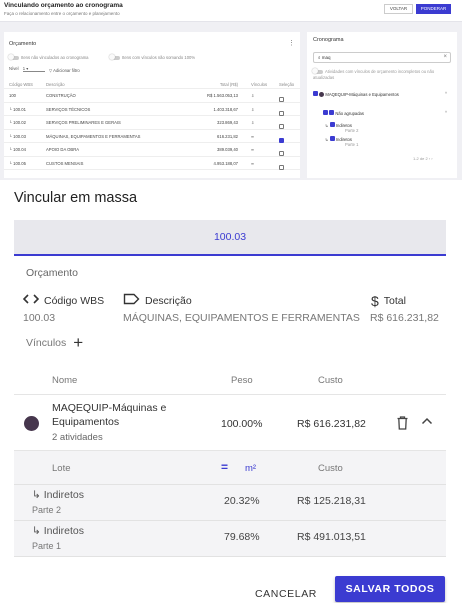  Describe the element at coordinates (47, 510) in the screenshot. I see `lote-parte: Parte 2` at that location.